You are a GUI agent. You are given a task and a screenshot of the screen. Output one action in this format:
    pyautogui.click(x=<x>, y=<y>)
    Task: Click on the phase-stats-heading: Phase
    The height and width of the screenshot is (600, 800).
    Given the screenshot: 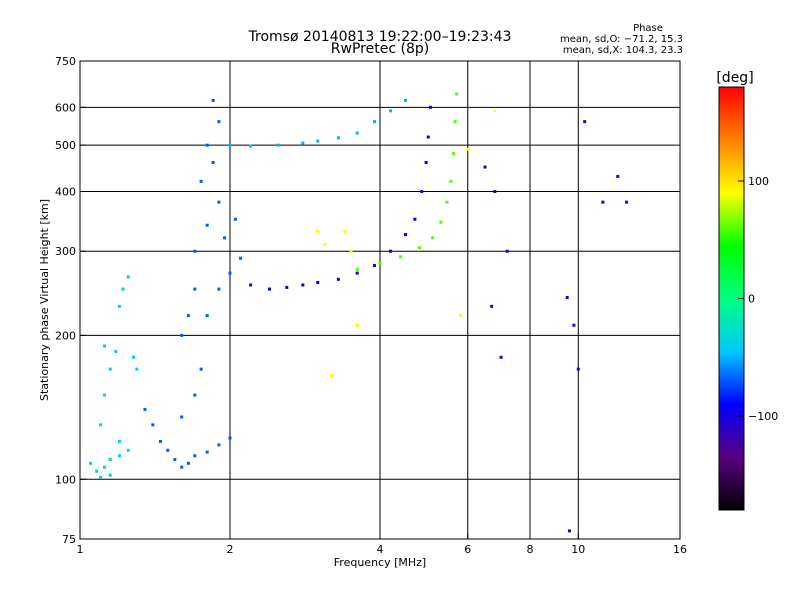 What is the action you would take?
    pyautogui.click(x=648, y=28)
    